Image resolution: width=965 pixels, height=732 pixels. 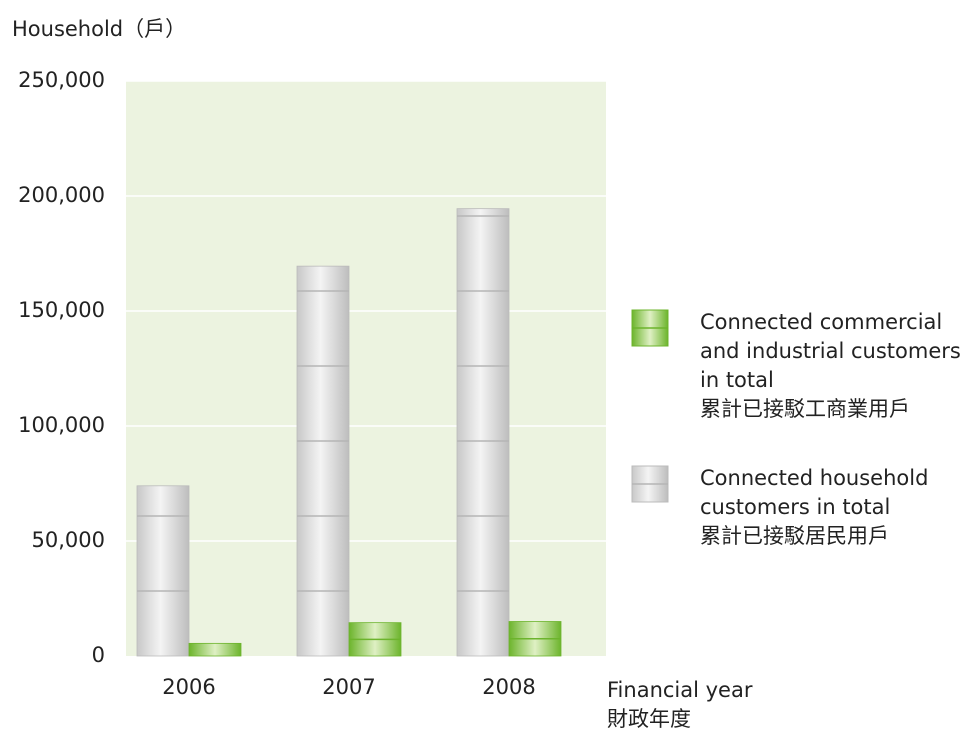 I want to click on x-tick-label: 2006, so click(x=188, y=687).